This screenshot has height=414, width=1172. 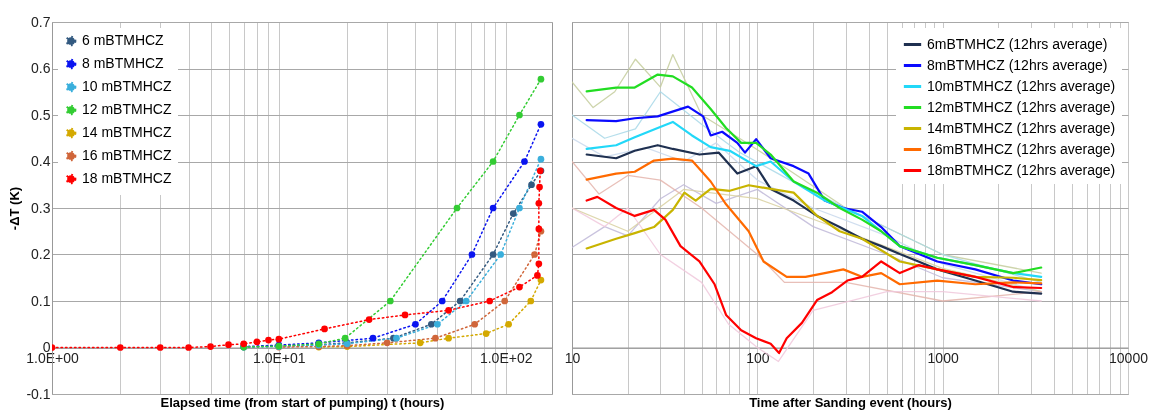 I want to click on legend-label: 18mBTMHCZ (12hrs average), so click(x=1021, y=169).